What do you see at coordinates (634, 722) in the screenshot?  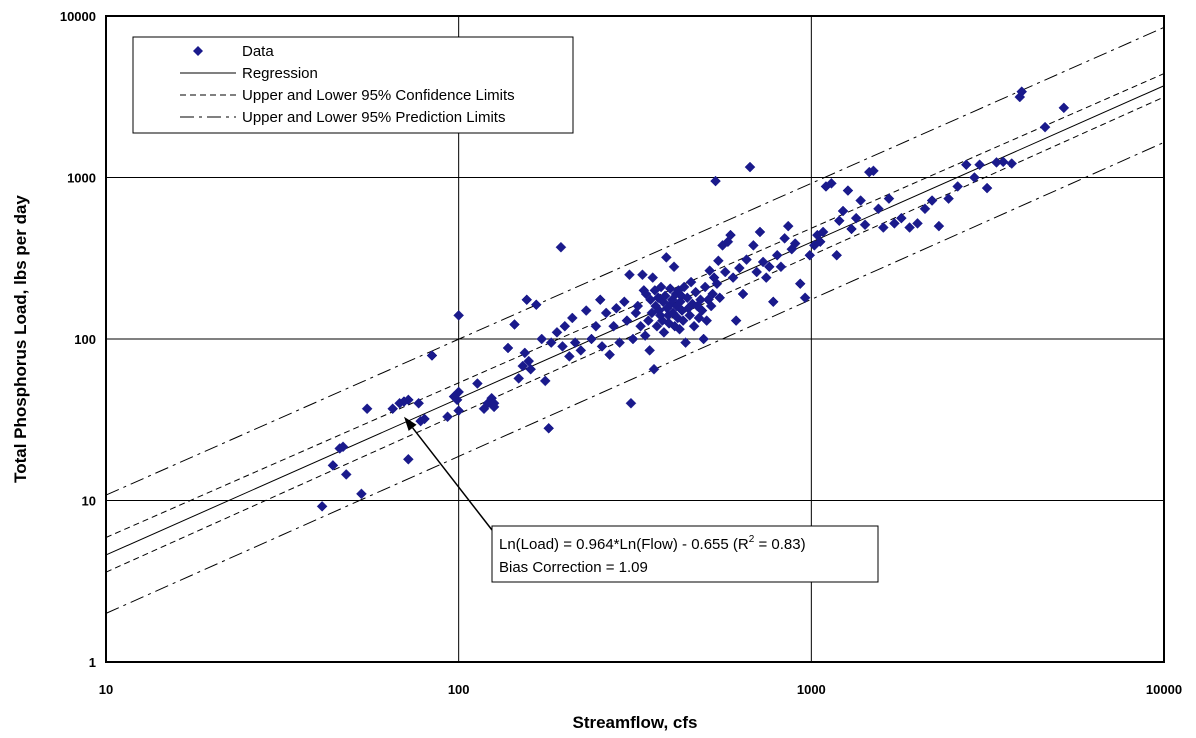 I see `x-axis-title: Streamflow, cfs` at bounding box center [634, 722].